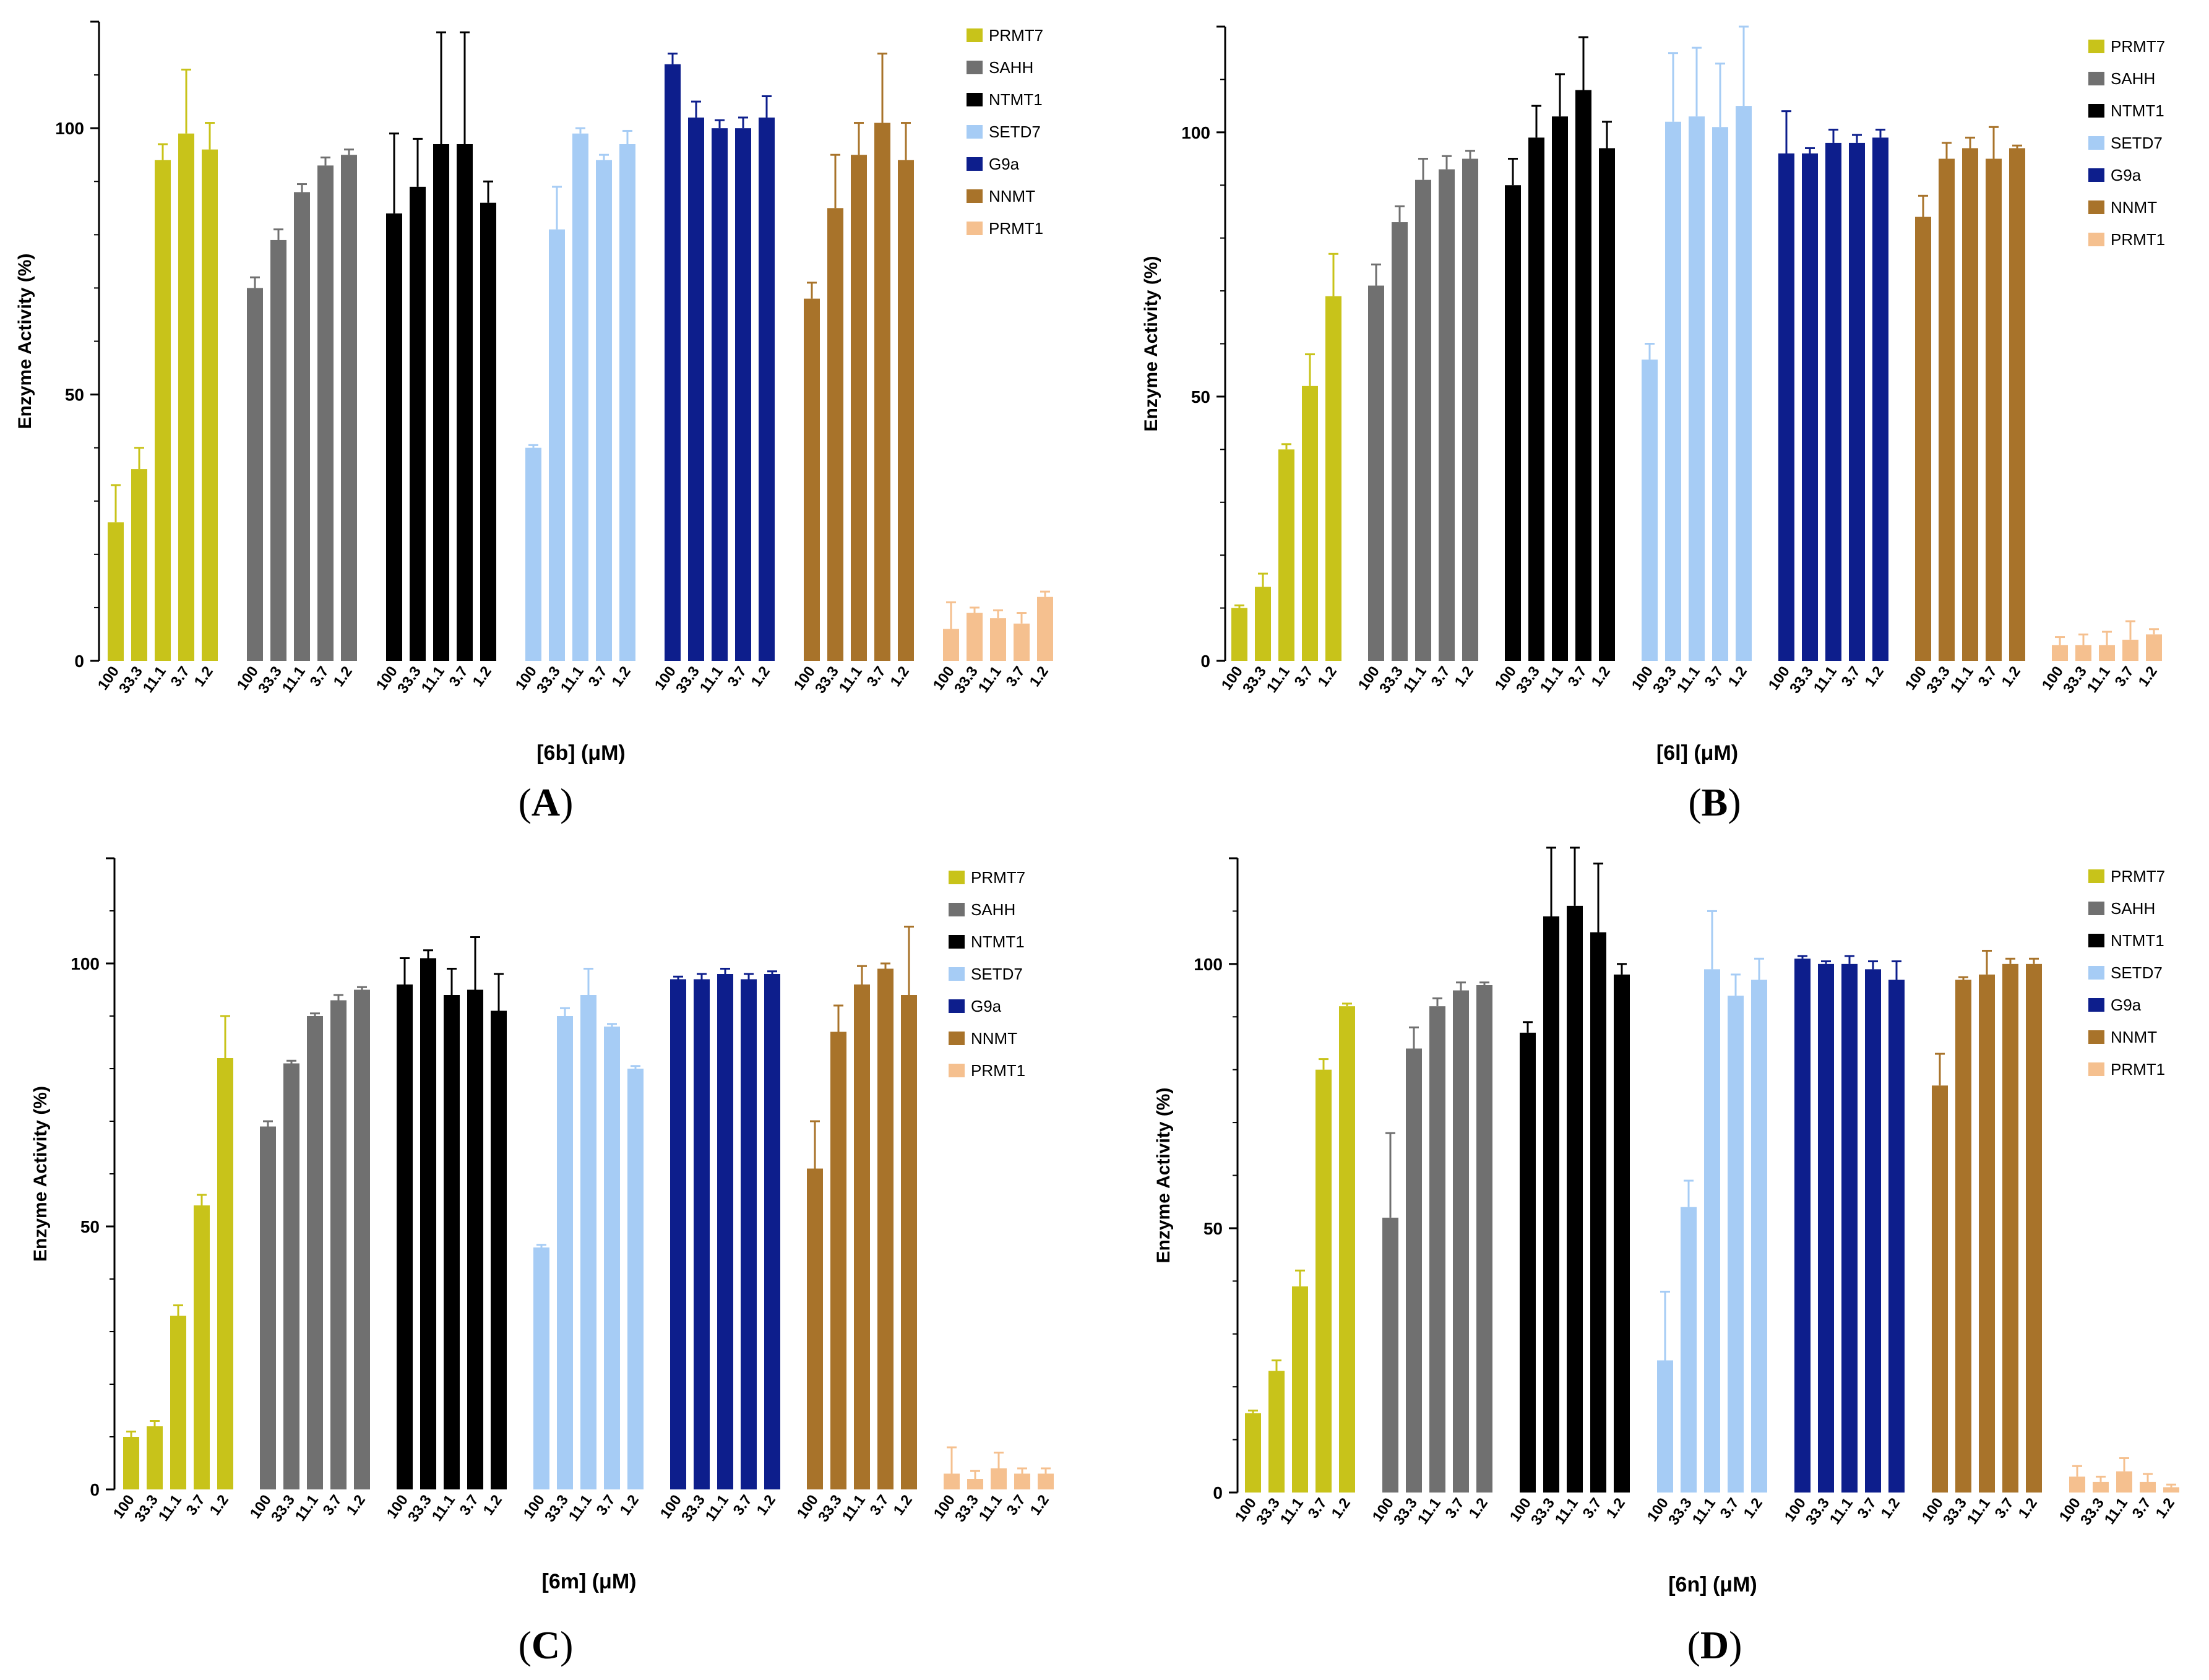 This screenshot has width=2209, height=1680. I want to click on bar-nnmt-1.2, so click(2034, 1228).